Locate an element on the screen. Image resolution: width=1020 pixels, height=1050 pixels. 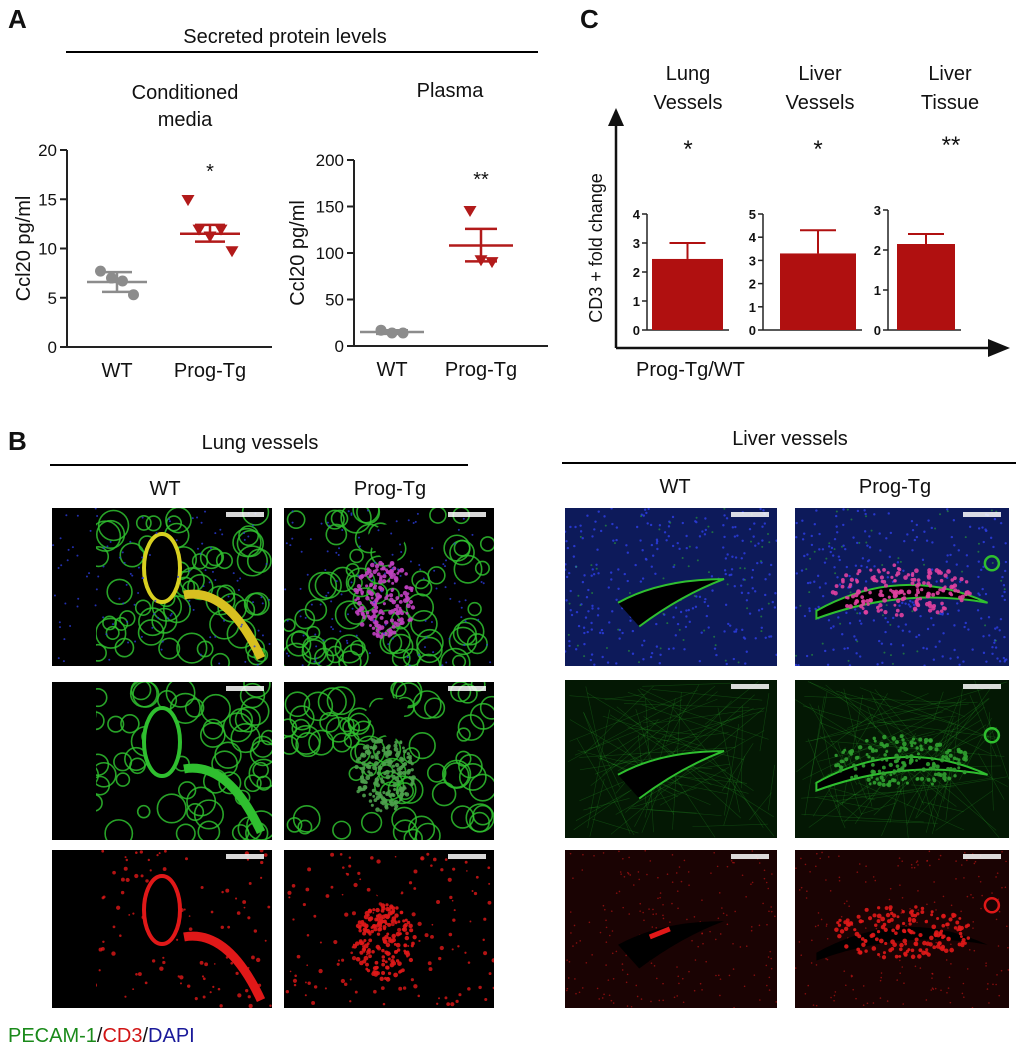
significance-star: * is located at coordinates (210, 172).